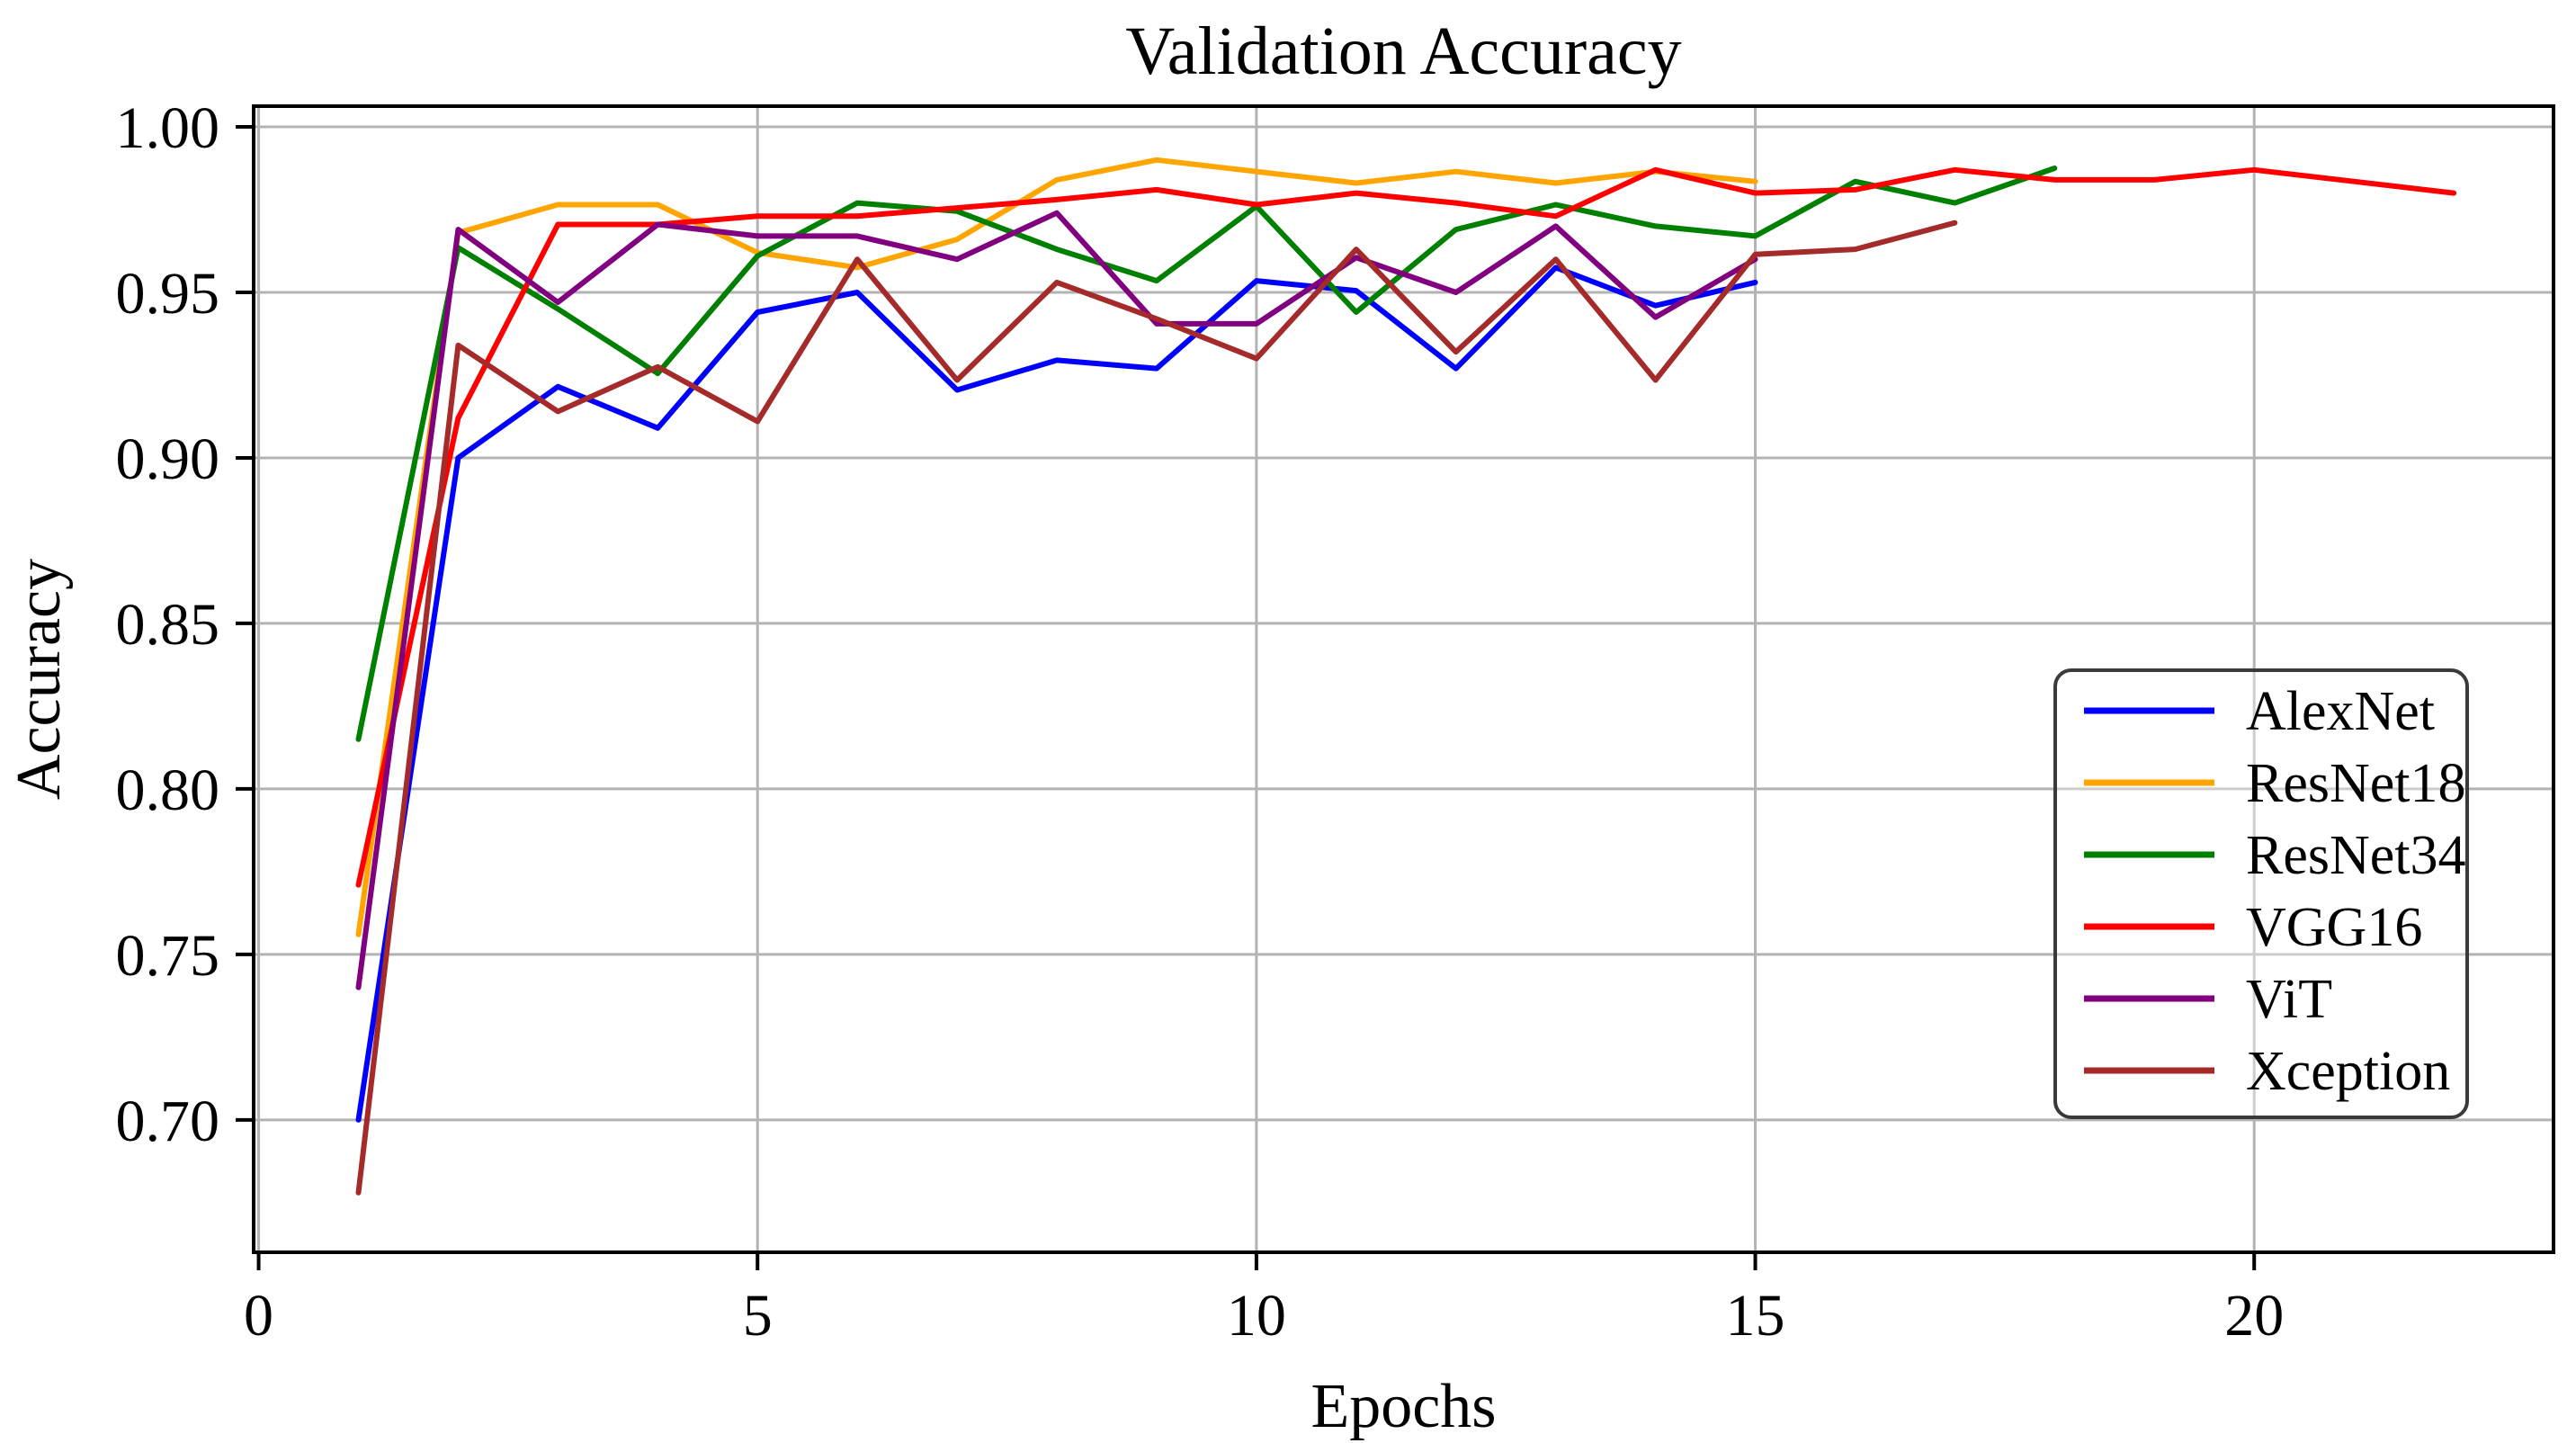 This screenshot has width=2576, height=1443. What do you see at coordinates (1403, 51) in the screenshot?
I see `chart-title: Validation Accuracy` at bounding box center [1403, 51].